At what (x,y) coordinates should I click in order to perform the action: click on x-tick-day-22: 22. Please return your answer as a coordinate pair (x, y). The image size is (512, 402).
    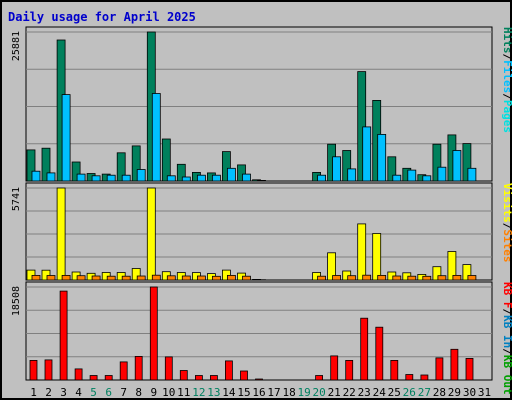
    Looking at the image, I should click on (349, 392).